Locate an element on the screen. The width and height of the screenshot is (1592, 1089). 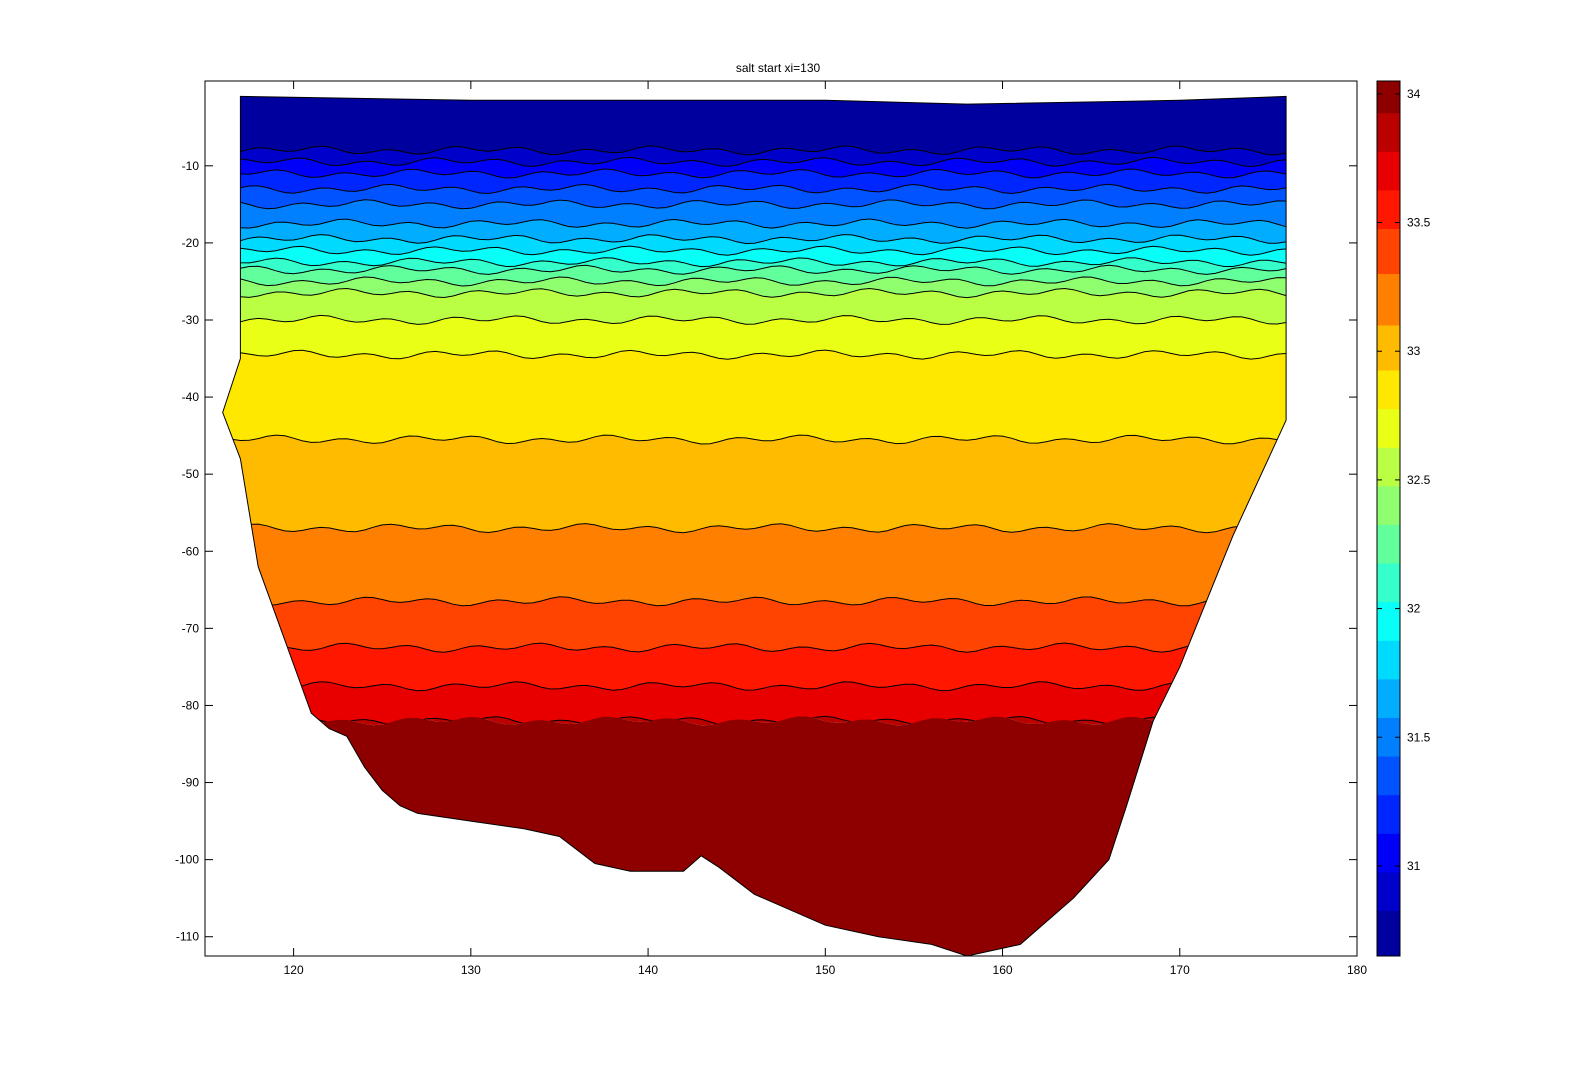
colorbar-tick-label: 32 is located at coordinates (1414, 609).